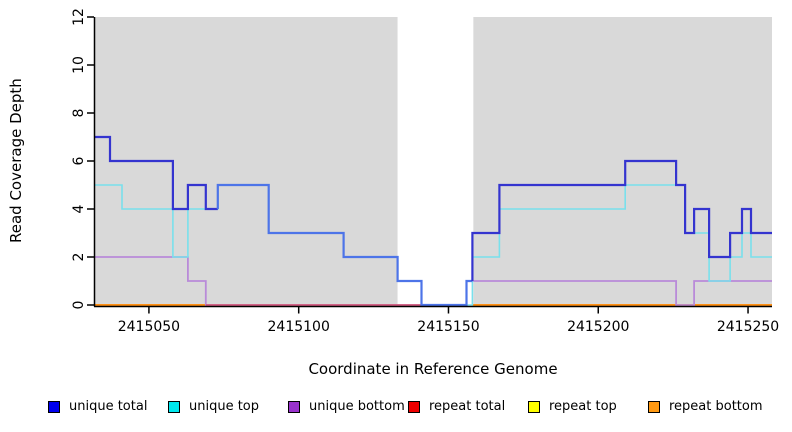 The height and width of the screenshot is (432, 792). What do you see at coordinates (534, 406) in the screenshot?
I see `legend-swatch-repeat-top` at bounding box center [534, 406].